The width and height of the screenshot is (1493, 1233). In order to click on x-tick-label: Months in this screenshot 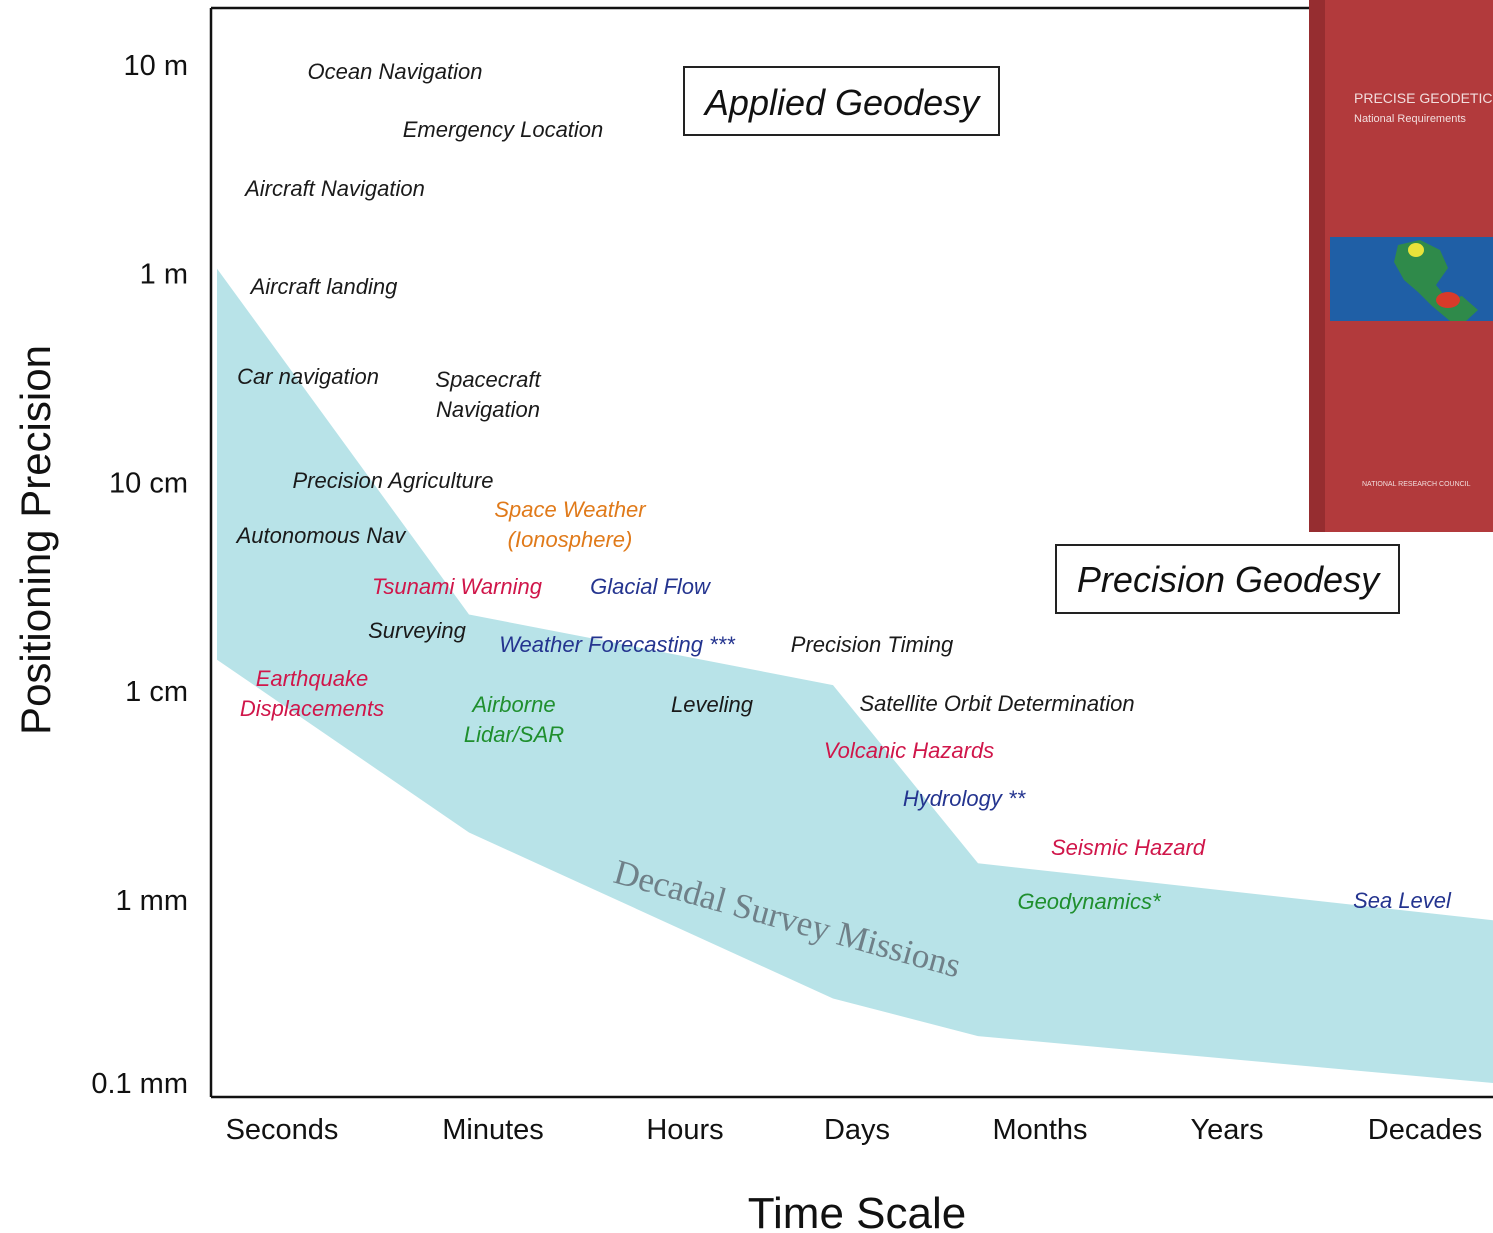, I will do `click(1039, 1130)`.